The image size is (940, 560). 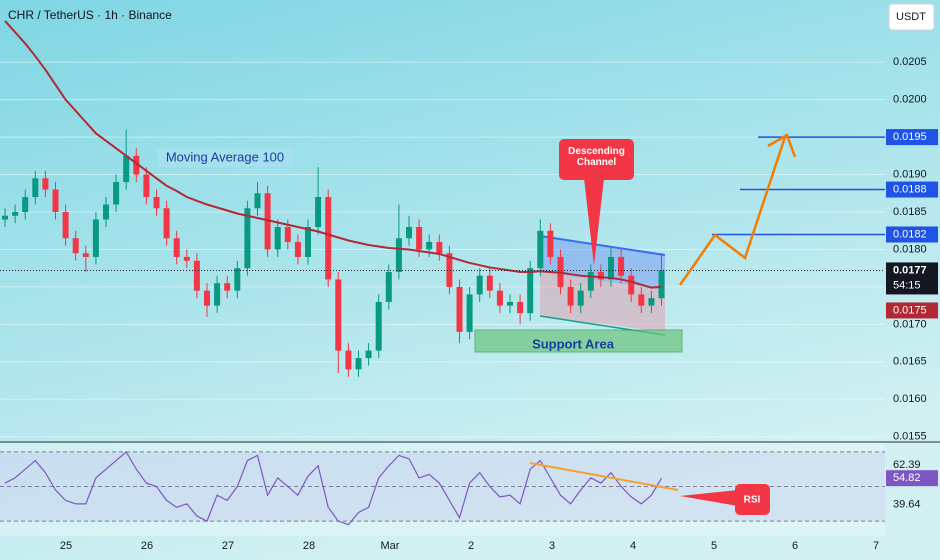 I want to click on ma-value-label: 0.0175, so click(x=910, y=310).